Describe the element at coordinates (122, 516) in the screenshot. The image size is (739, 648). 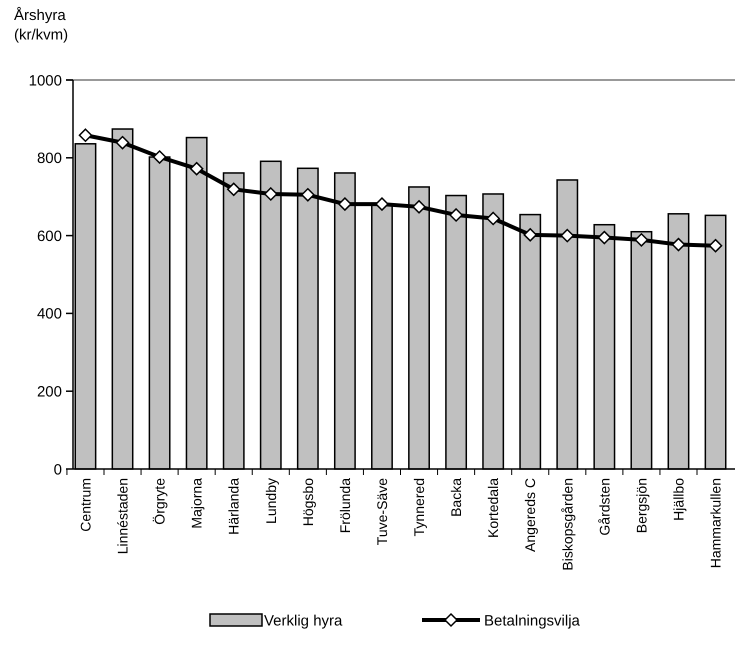
I see `x-tick-label: Linnéstaden` at that location.